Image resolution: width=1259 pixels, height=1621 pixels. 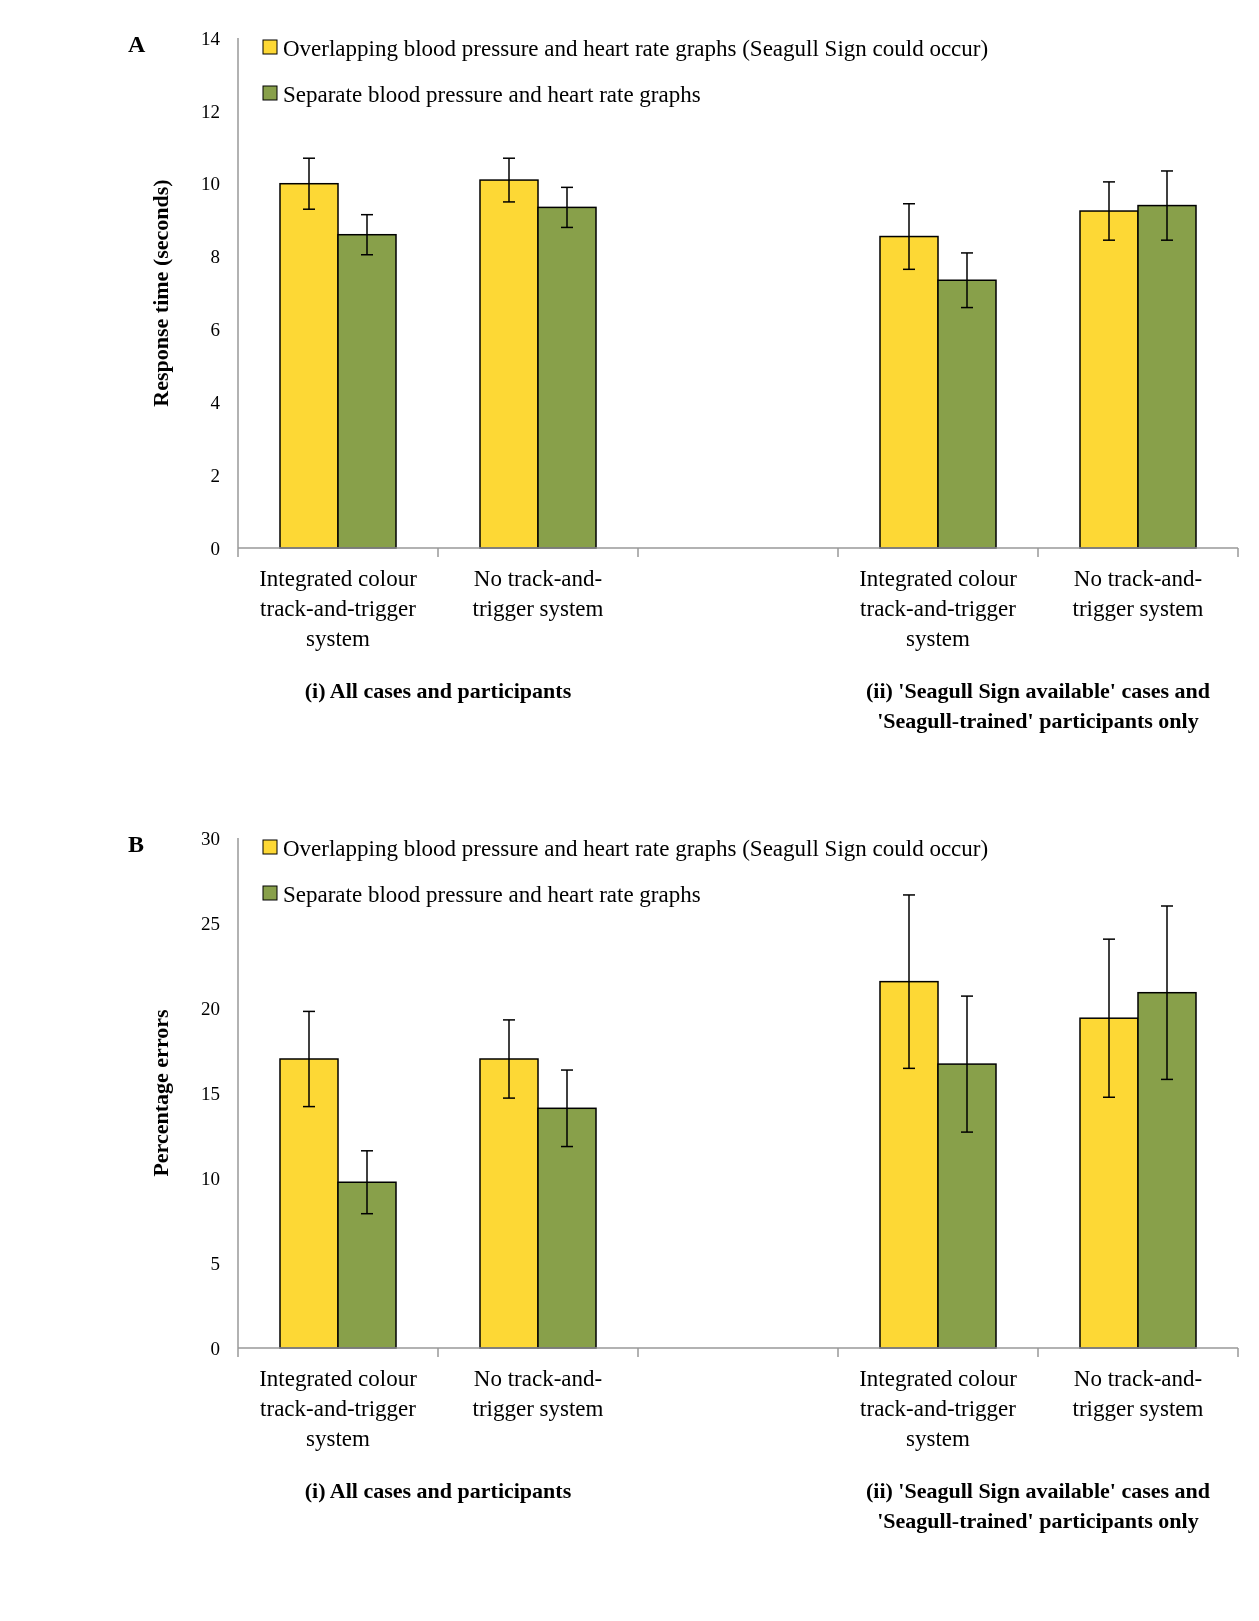 What do you see at coordinates (215, 475) in the screenshot?
I see `y-tick-label: 2` at bounding box center [215, 475].